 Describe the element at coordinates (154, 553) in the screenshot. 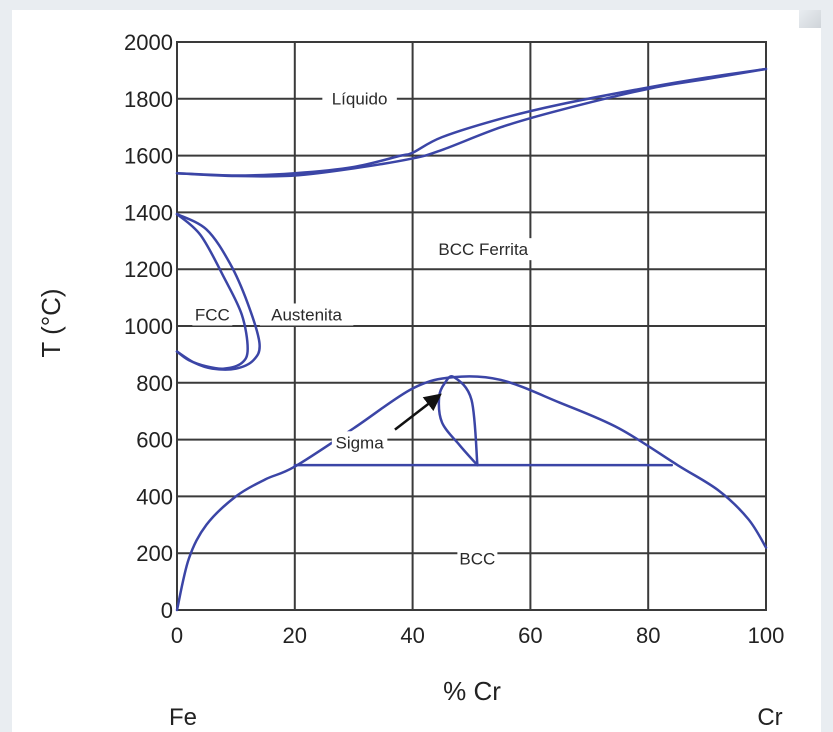

I see `y-tick-label: 200` at that location.